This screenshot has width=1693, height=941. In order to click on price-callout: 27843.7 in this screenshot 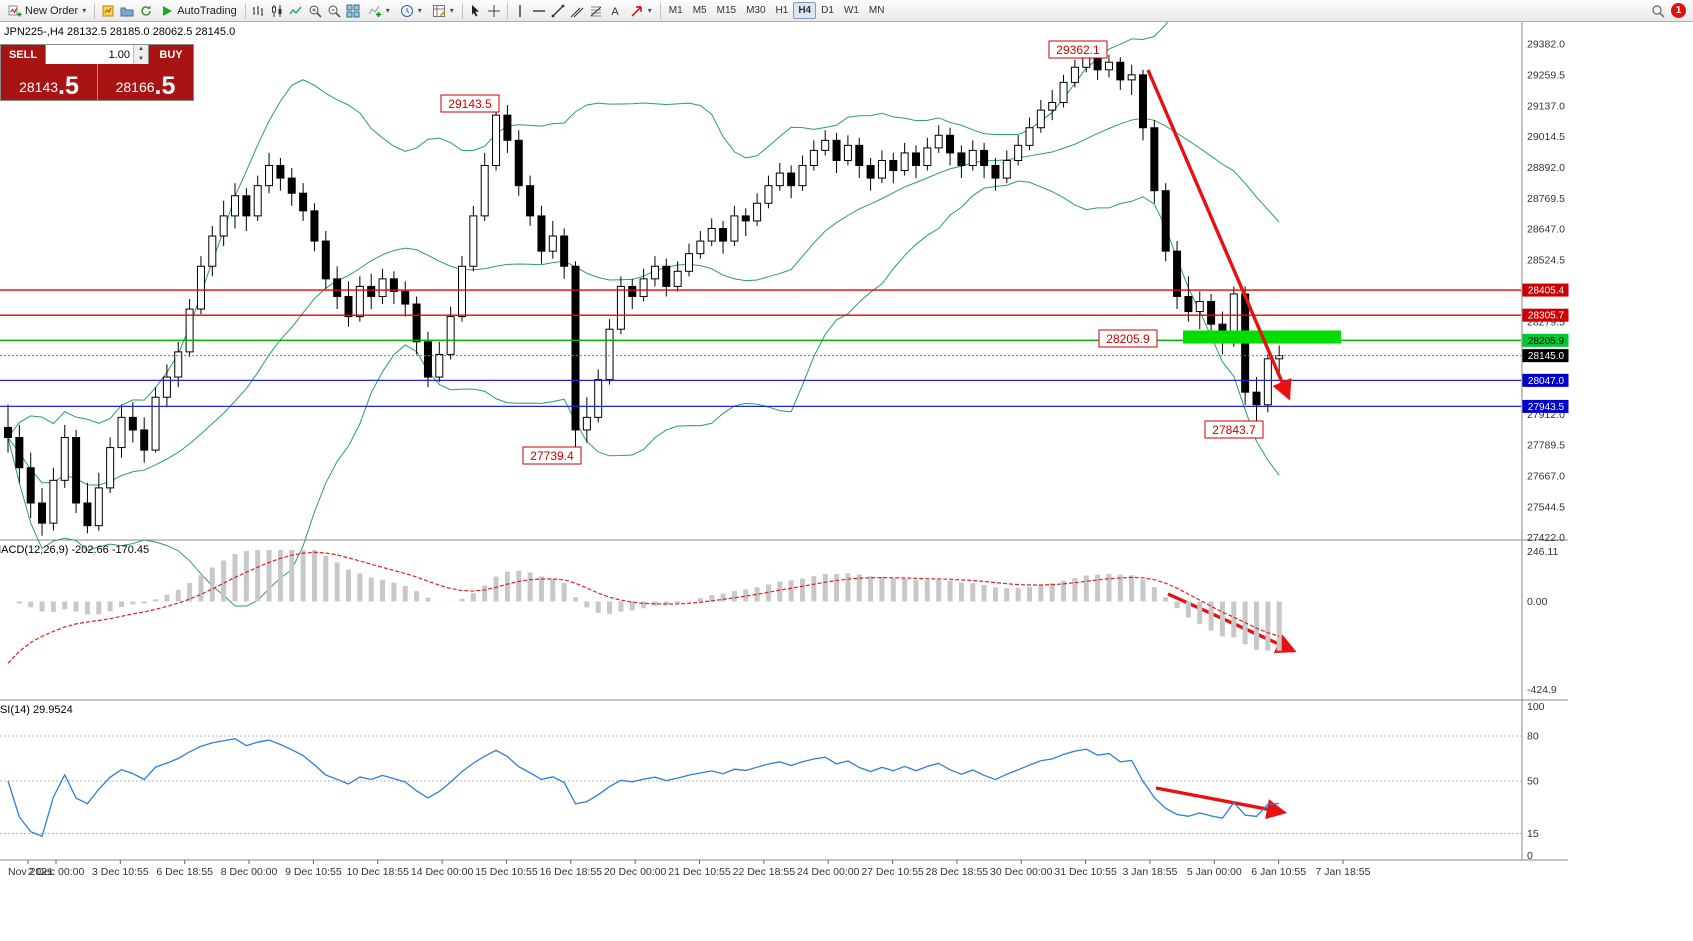, I will do `click(1234, 429)`.